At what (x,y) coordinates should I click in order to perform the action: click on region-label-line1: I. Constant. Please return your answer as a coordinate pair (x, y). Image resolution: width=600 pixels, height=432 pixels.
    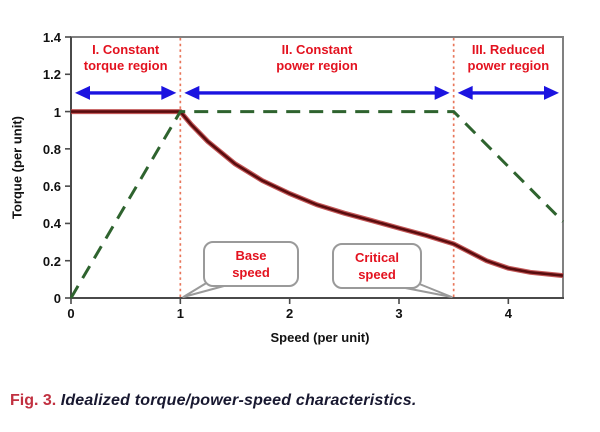
    Looking at the image, I should click on (126, 49).